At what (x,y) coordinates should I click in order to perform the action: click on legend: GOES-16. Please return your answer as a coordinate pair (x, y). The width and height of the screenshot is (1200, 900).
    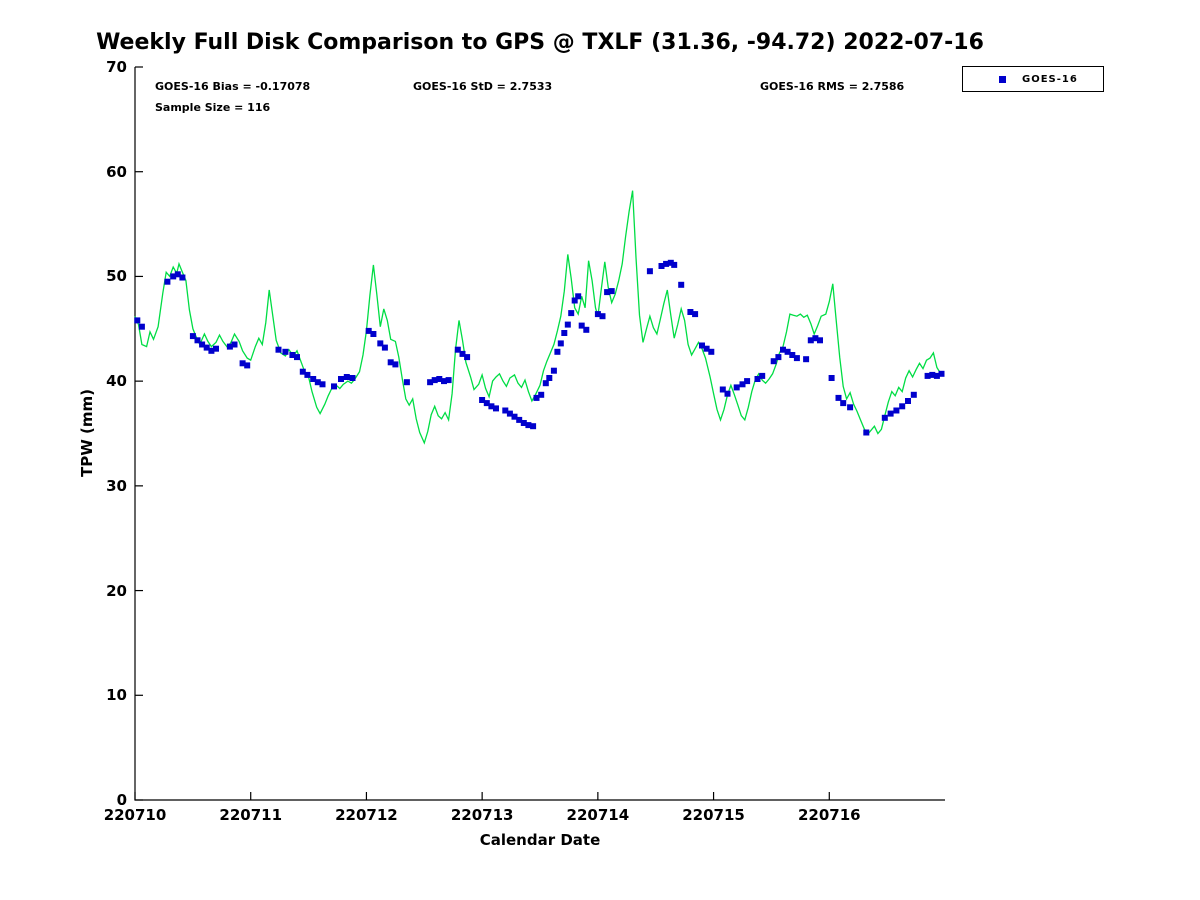
    Looking at the image, I should click on (1033, 79).